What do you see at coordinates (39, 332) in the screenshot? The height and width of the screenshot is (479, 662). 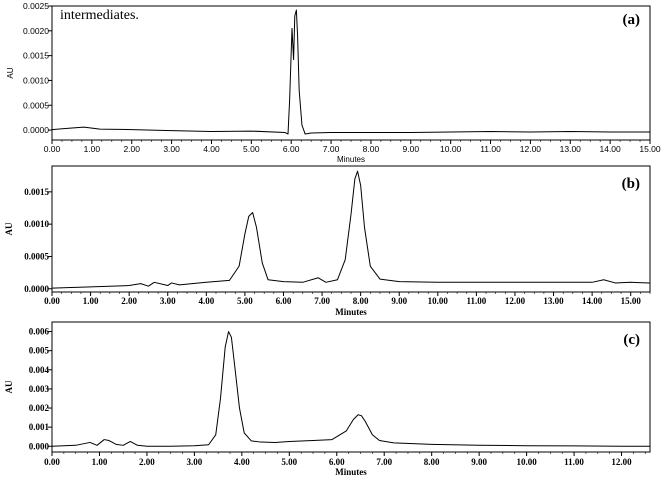 I see `y-tick-label: 0.006` at bounding box center [39, 332].